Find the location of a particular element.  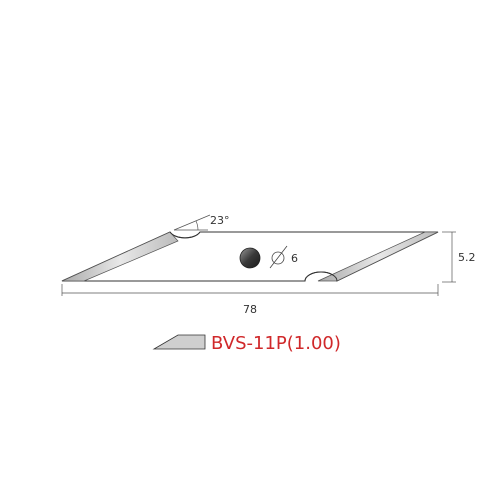

length-dimension is located at coordinates (250, 290).